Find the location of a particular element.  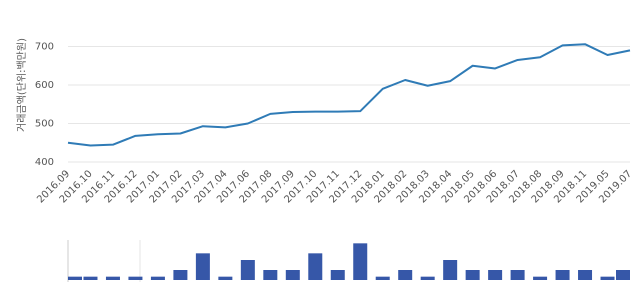

y-tick-label: 500 is located at coordinates (44, 124).